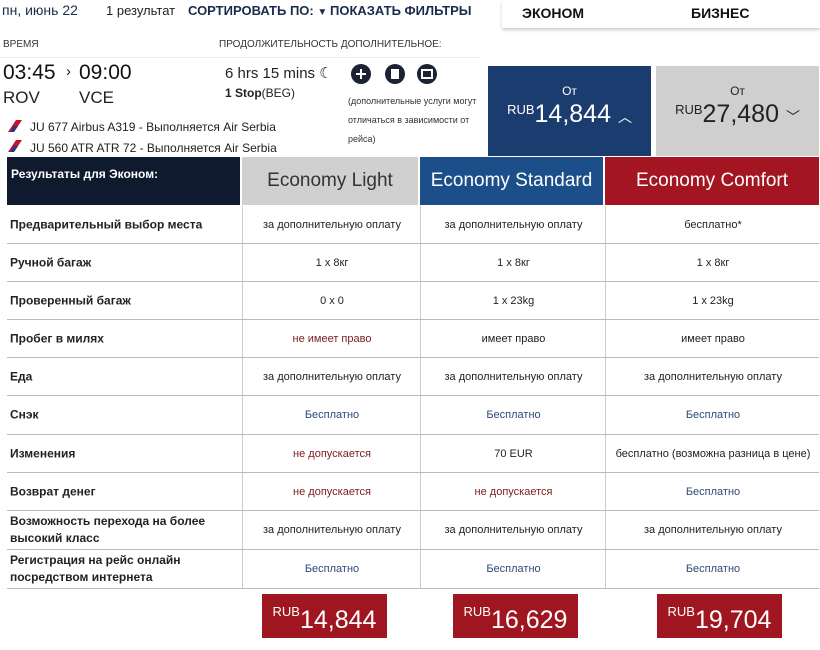 The height and width of the screenshot is (650, 820). I want to click on price-button: RUB16,629, so click(515, 616).